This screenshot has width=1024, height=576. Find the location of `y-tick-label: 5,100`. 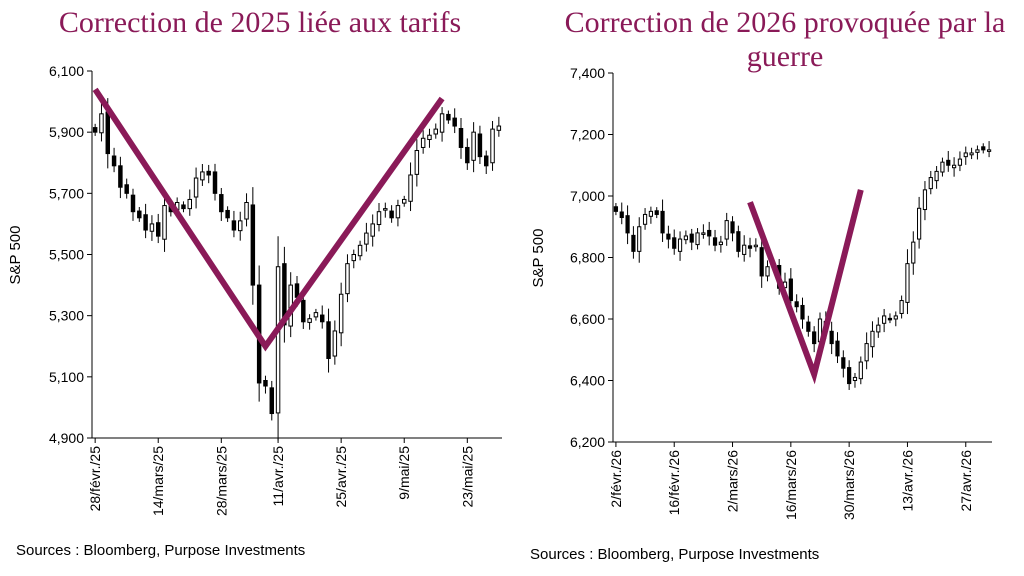

y-tick-label: 5,100 is located at coordinates (66, 377).